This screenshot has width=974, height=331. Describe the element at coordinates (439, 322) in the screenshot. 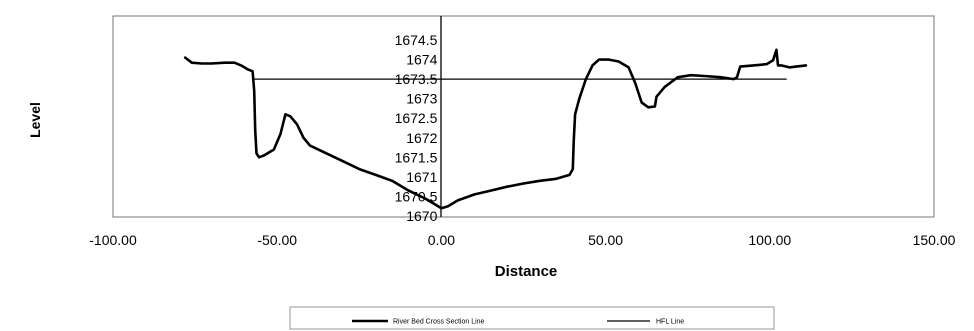

I see `legend-label-river-bed: River Bed Cross Section Line` at that location.